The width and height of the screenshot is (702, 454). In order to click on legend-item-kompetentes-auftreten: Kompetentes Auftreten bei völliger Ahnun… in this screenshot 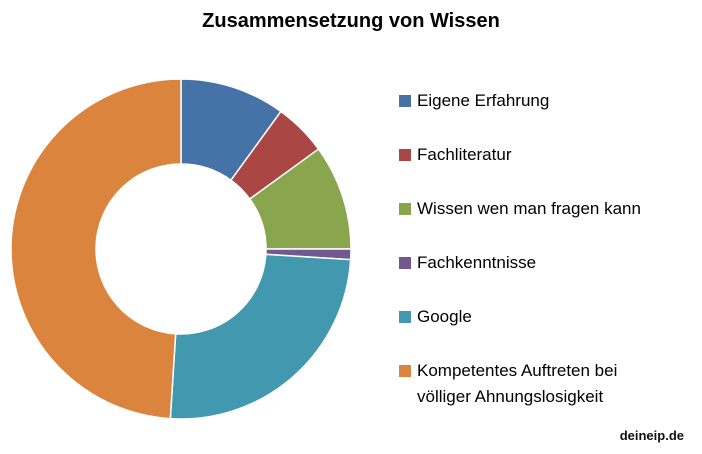, I will do `click(508, 384)`.